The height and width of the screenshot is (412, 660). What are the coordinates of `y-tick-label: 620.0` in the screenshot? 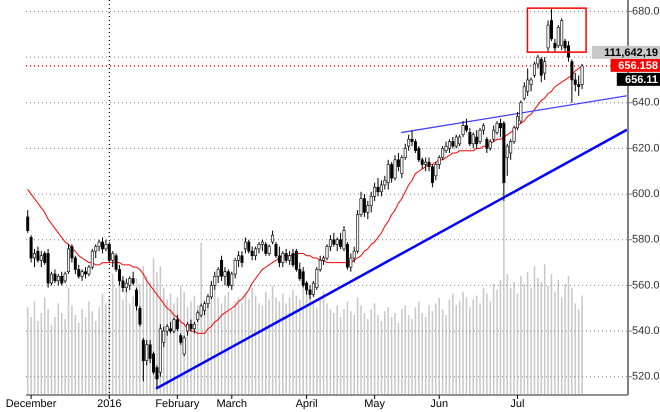 It's located at (646, 148).